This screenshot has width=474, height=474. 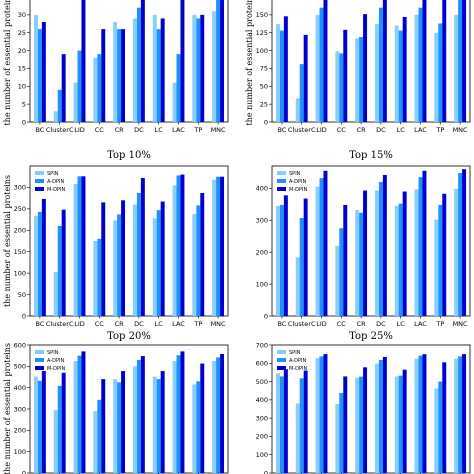 I want to click on bar-a-dpin-cr, so click(x=361, y=79).